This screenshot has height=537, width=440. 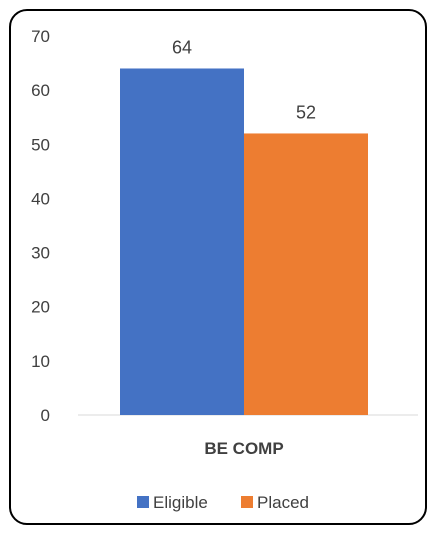 I want to click on y-tick-label: 40, so click(x=40, y=198).